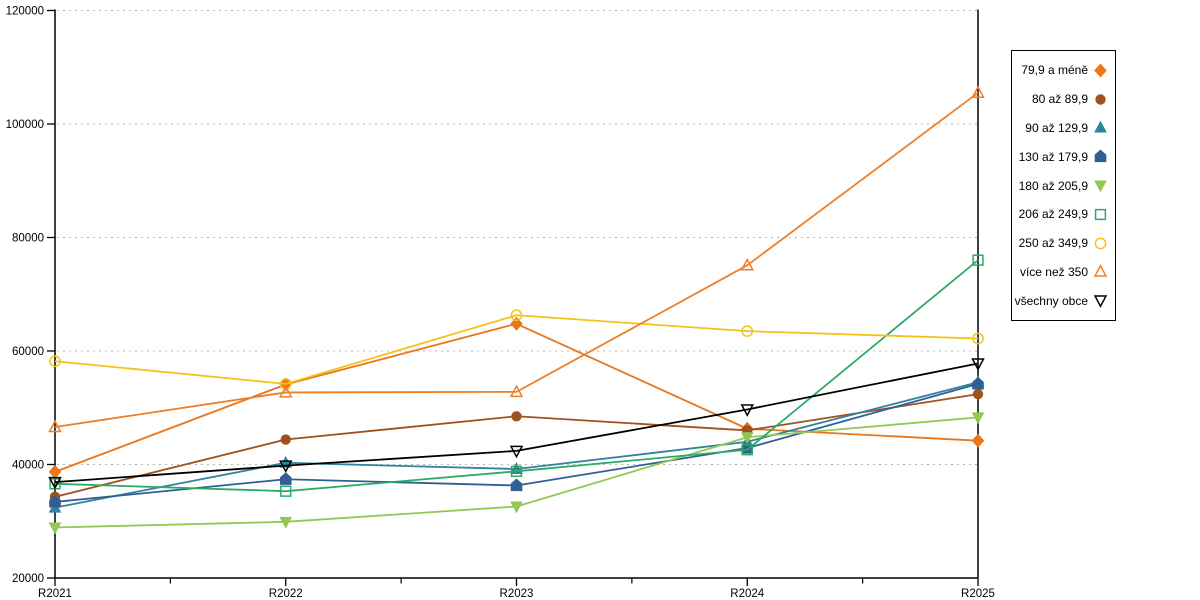 The image size is (1200, 600). I want to click on legend-label: 180 až 205,9, so click(1053, 185).